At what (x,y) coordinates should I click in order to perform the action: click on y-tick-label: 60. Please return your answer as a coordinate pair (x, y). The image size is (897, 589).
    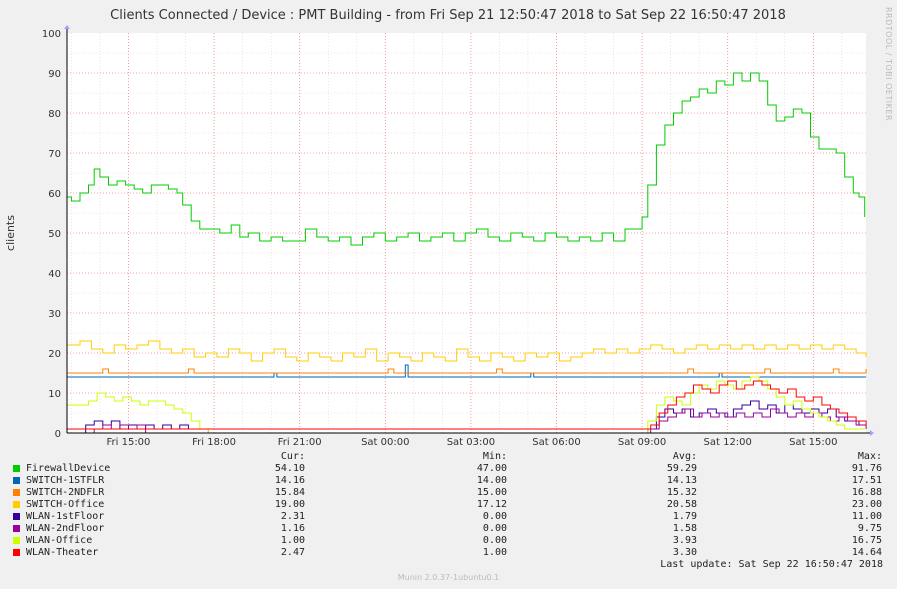
    Looking at the image, I should click on (54, 194).